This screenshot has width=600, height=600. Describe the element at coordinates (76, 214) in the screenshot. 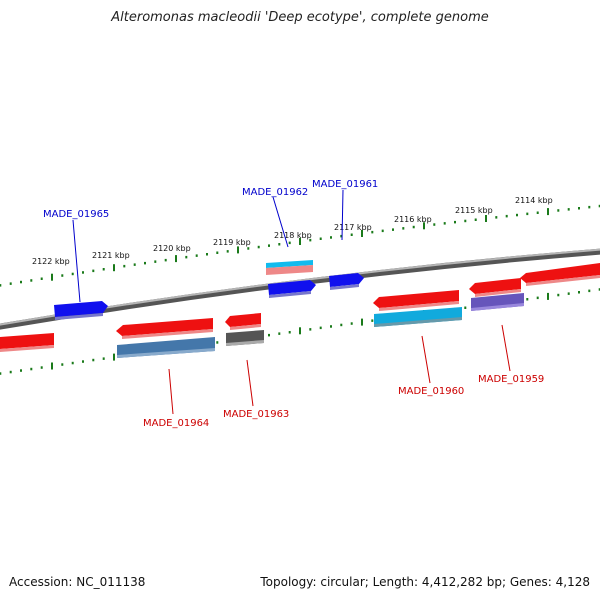

I see `gene-label-forward: MADE_01965` at that location.